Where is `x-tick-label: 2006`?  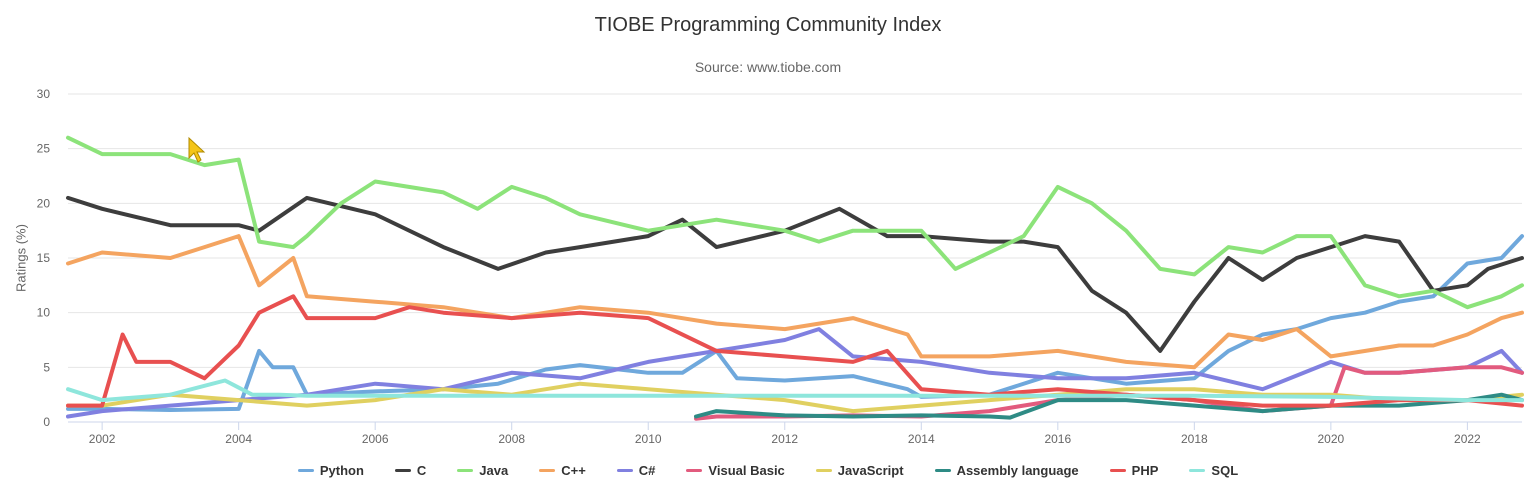 x-tick-label: 2006 is located at coordinates (375, 439).